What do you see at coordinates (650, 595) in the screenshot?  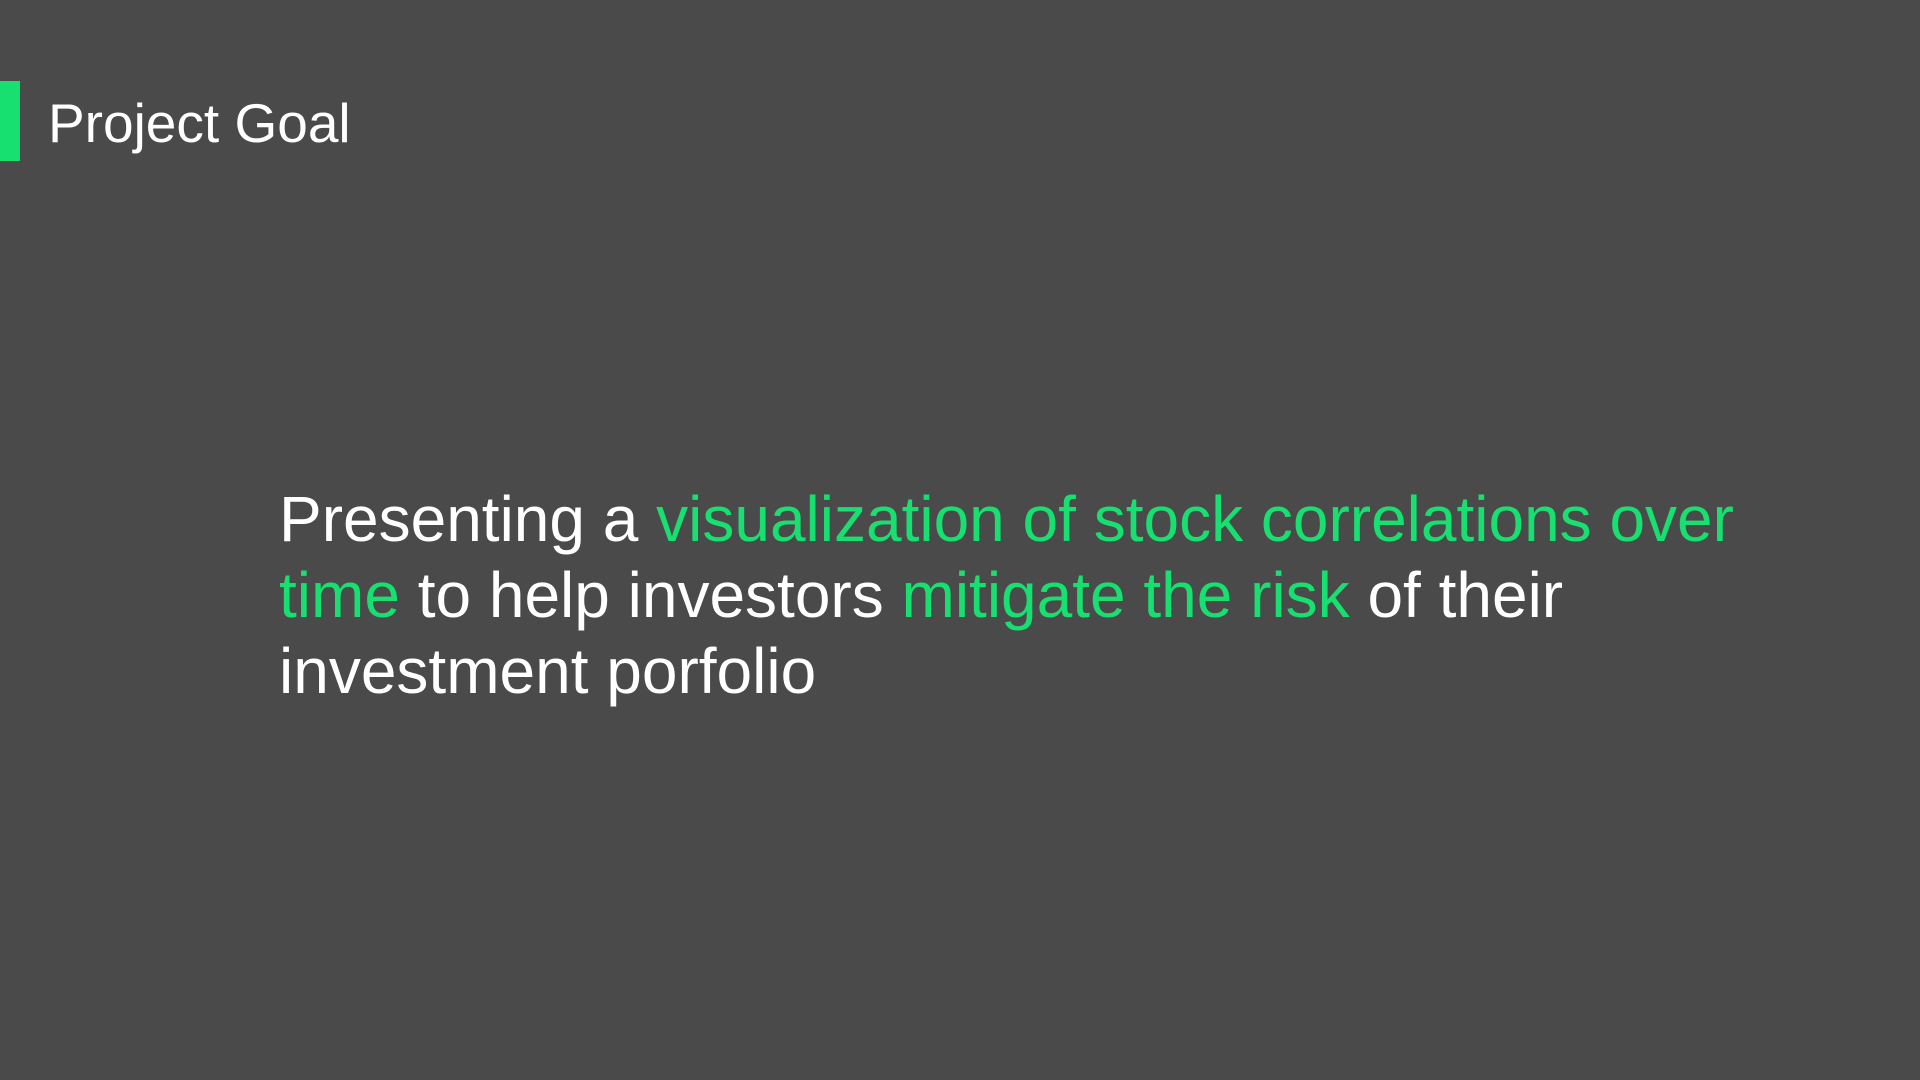 I see `statement-text-2: to help investors` at bounding box center [650, 595].